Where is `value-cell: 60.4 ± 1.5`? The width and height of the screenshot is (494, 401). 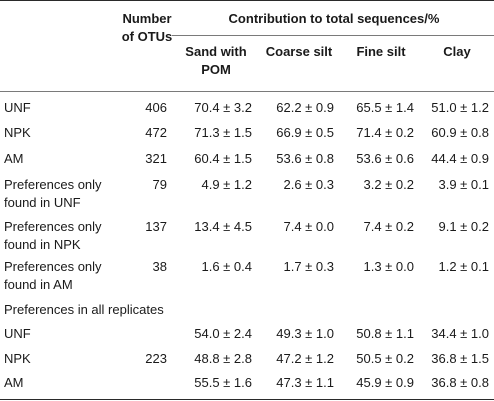
value-cell: 60.4 ± 1.5 is located at coordinates (223, 158).